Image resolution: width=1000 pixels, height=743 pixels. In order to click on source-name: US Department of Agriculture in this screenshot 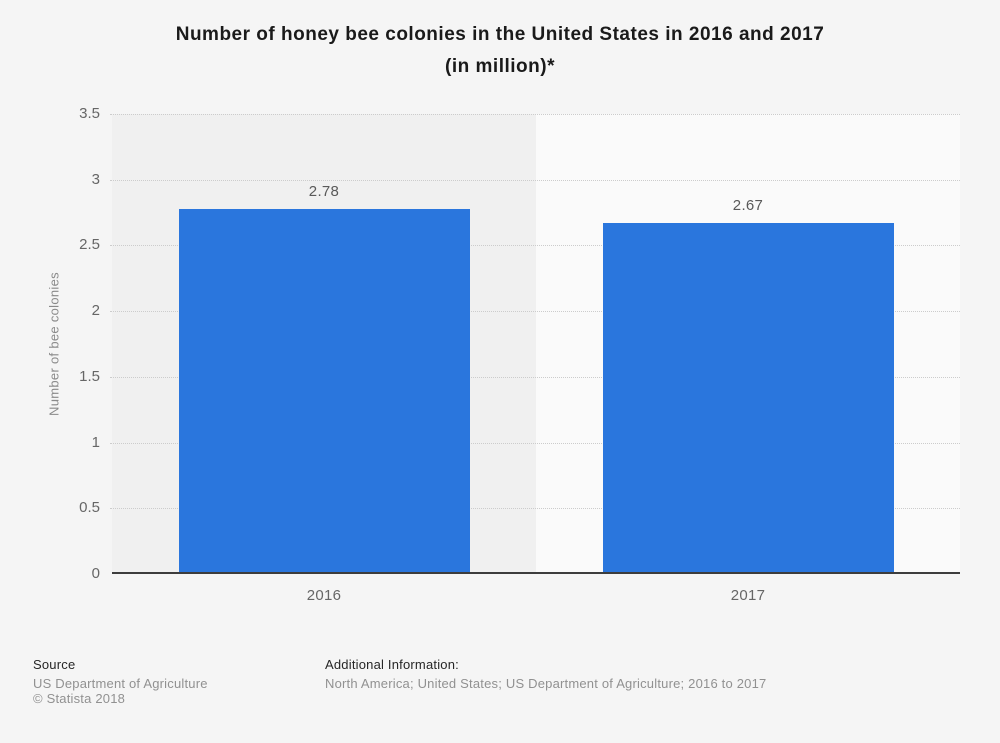, I will do `click(120, 683)`.